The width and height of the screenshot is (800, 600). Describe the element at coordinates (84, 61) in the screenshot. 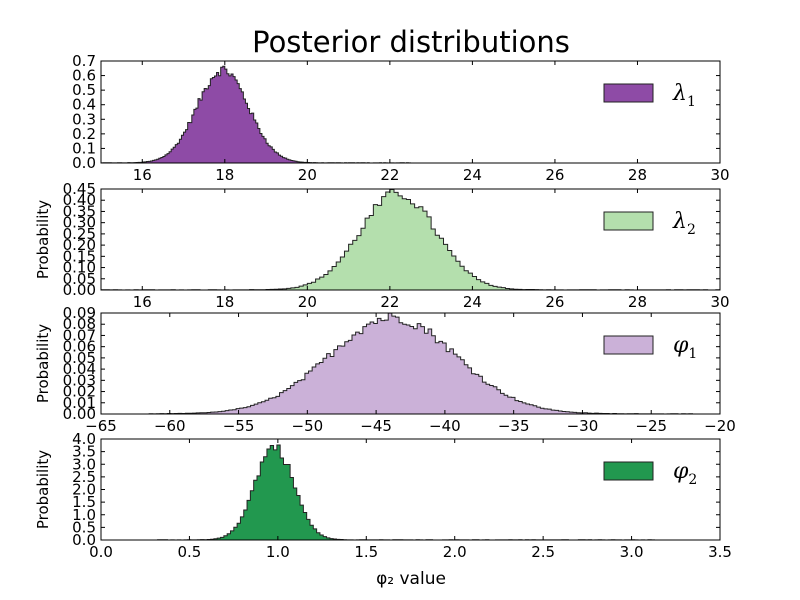

I see `y-tick-label: 0.7` at that location.